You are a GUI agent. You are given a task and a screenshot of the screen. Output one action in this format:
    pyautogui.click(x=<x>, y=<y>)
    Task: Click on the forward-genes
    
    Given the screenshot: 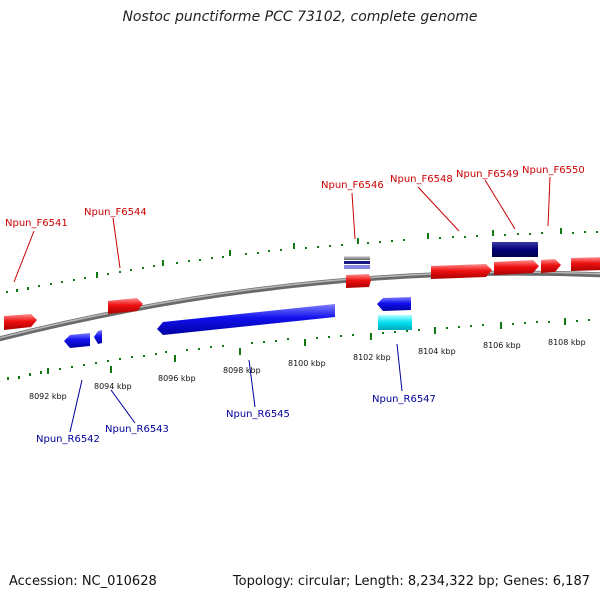 What is the action you would take?
    pyautogui.click(x=302, y=286)
    